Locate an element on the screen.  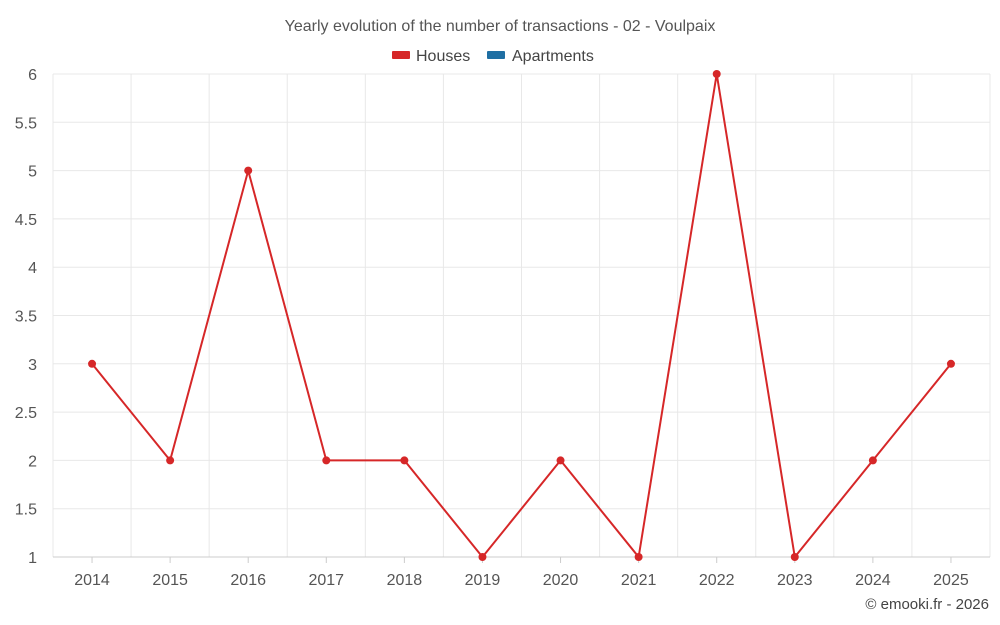
x-tick-label: 2021 is located at coordinates (639, 580).